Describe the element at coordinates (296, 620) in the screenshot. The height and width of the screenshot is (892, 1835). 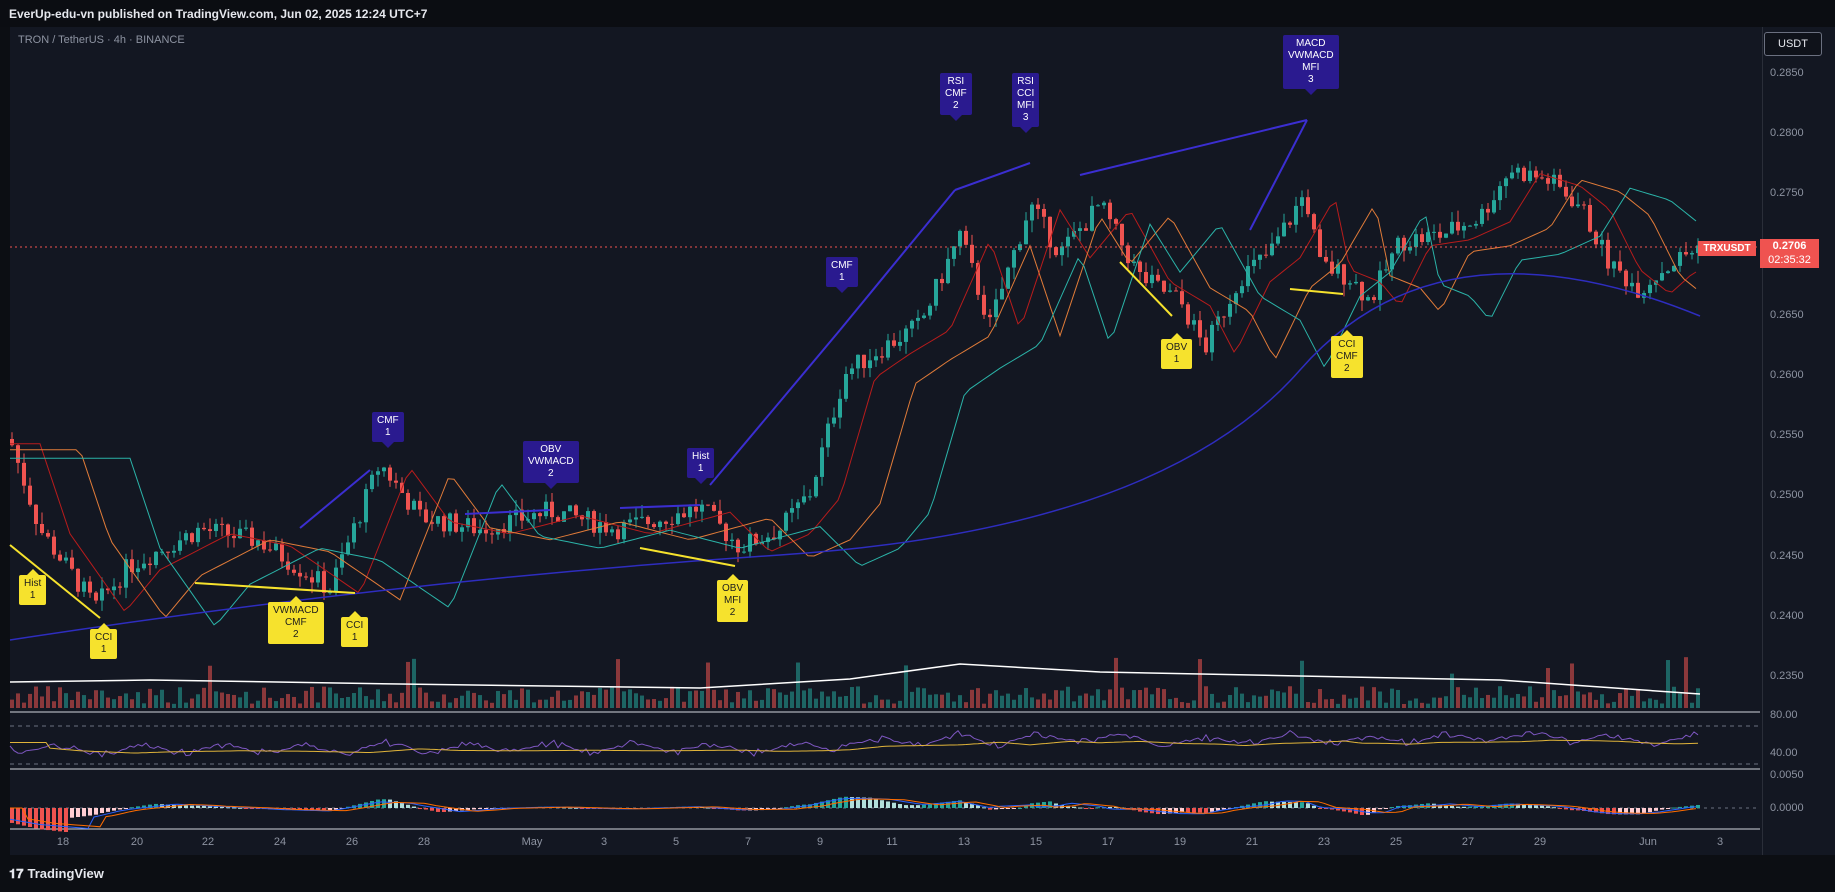
I see `signal-label: VWMACD CMF 2` at that location.